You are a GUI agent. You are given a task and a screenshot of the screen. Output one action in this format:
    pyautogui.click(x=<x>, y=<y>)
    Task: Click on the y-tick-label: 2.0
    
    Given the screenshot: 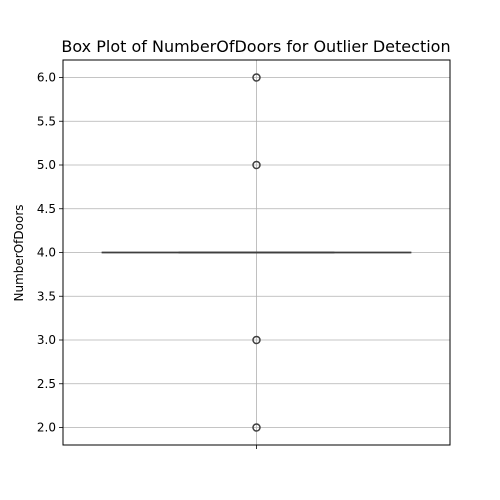 What is the action you would take?
    pyautogui.click(x=46, y=428)
    